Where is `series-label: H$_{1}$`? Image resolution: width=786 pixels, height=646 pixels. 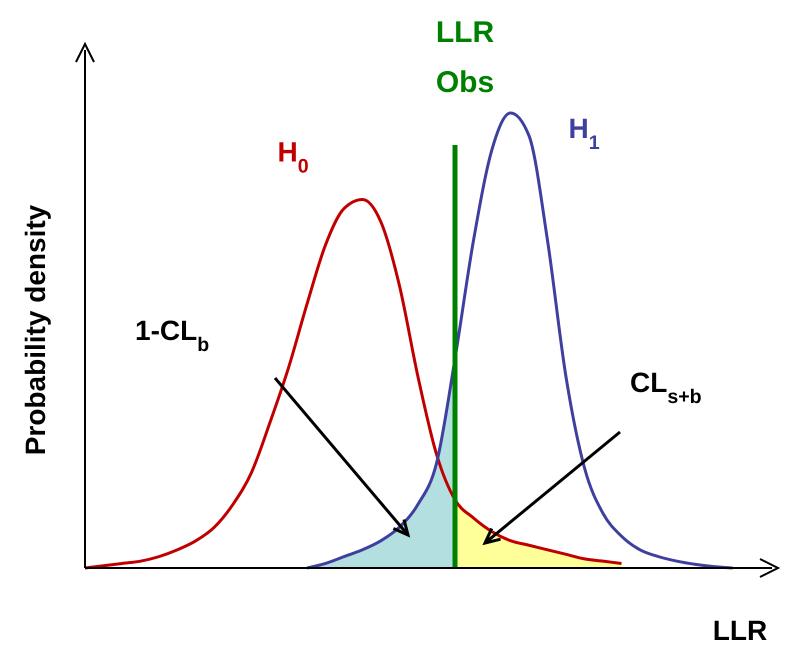 series-label: H$_{1}$ is located at coordinates (584, 133).